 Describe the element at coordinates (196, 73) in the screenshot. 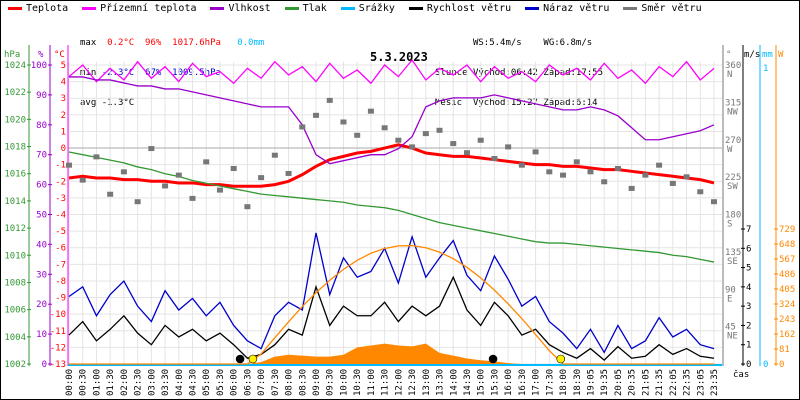

I see `min-pressure: 1009.5hPa` at that location.